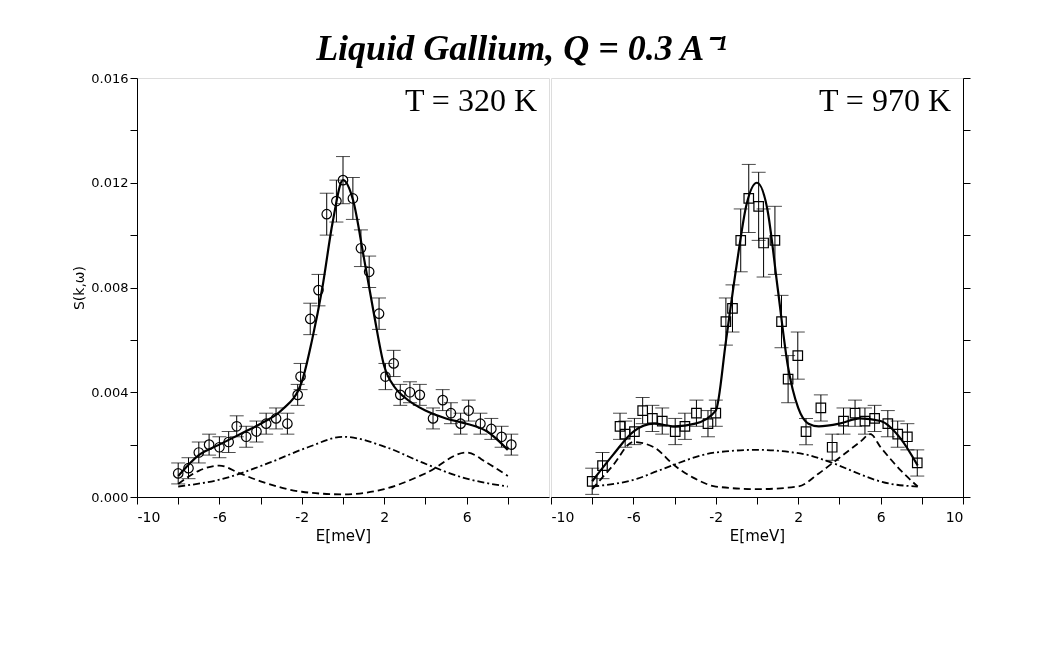 The image size is (1063, 659). Describe the element at coordinates (470, 100) in the screenshot. I see `annotation: T = 320 K` at that location.